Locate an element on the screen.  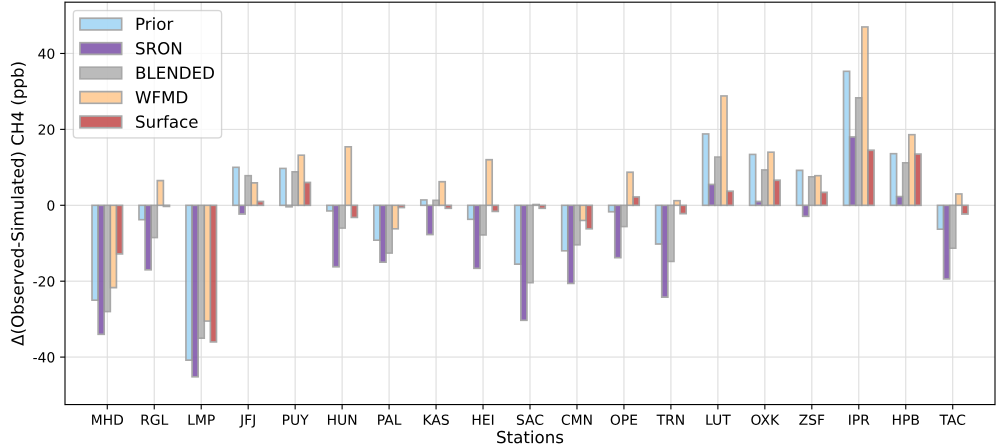
x-axis-title: Stations is located at coordinates (530, 437).